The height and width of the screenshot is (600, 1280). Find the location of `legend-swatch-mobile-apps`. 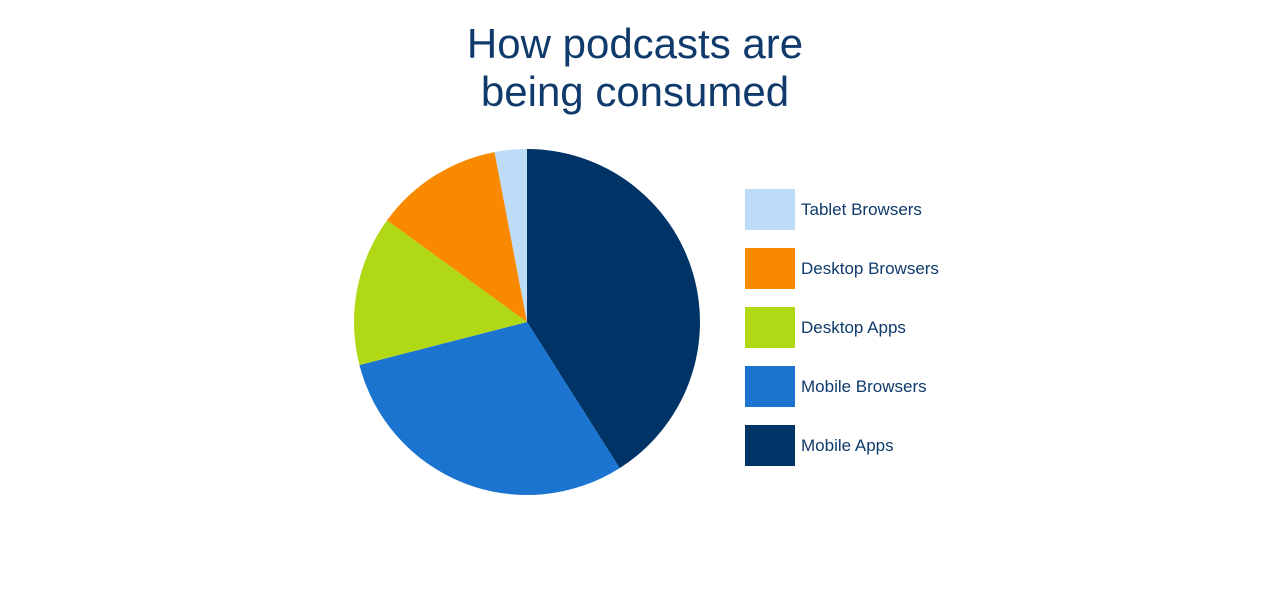

legend-swatch-mobile-apps is located at coordinates (770, 445).